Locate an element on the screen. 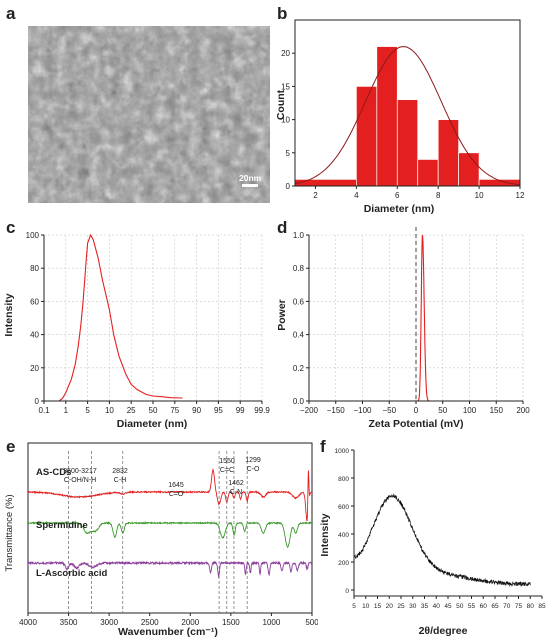 This screenshot has width=550, height=638. band-annotation-line2: C=C is located at coordinates (227, 470).